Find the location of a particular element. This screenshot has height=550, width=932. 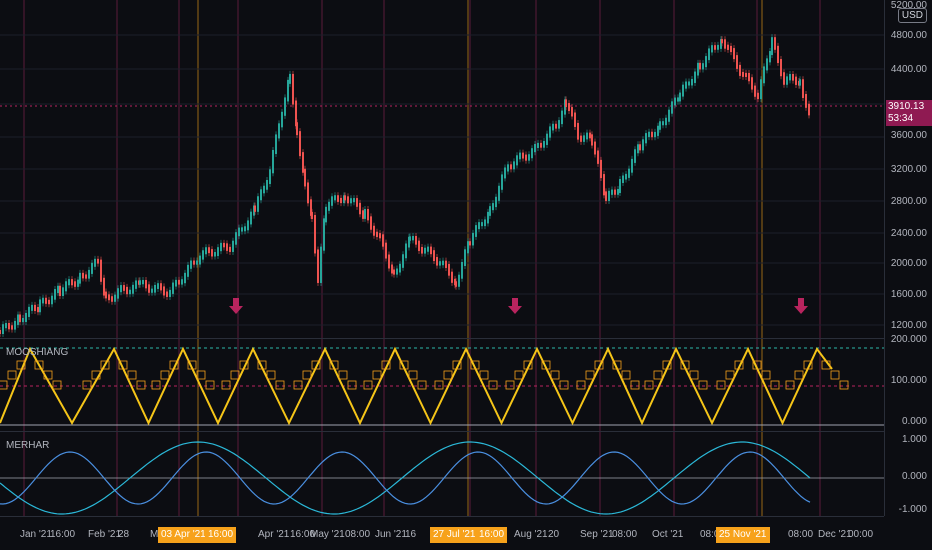

oscillator-label: MERHAR is located at coordinates (28, 445).